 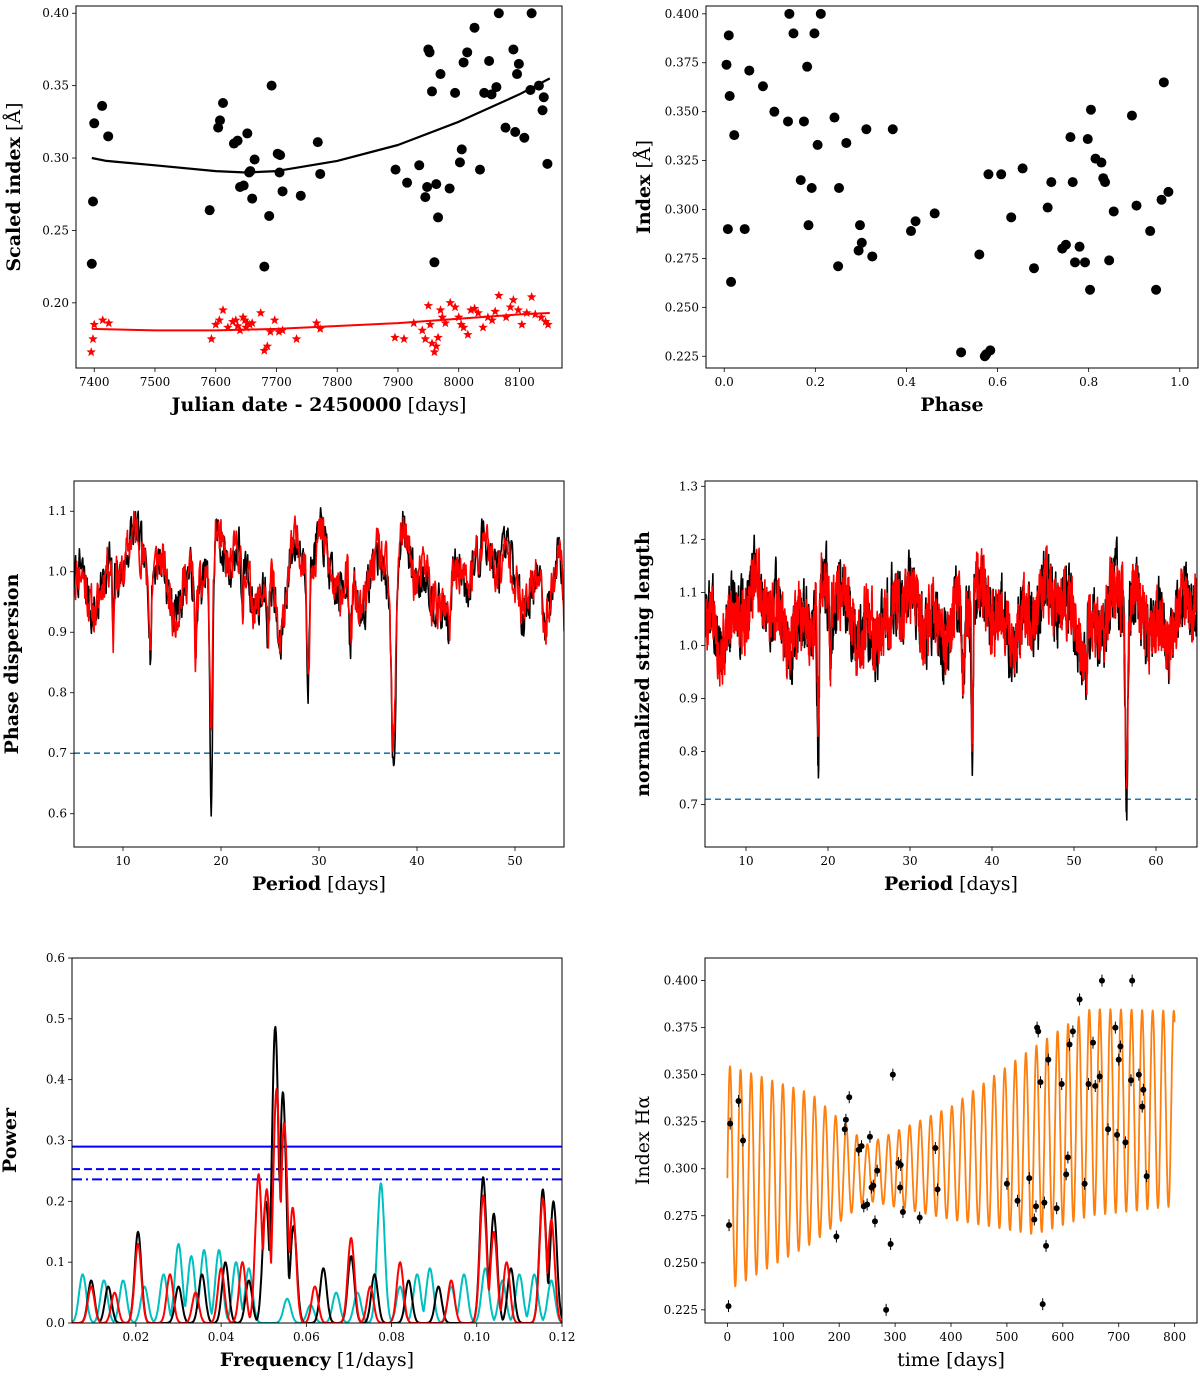 I want to click on x-tick-label: 7700, so click(x=276, y=382).